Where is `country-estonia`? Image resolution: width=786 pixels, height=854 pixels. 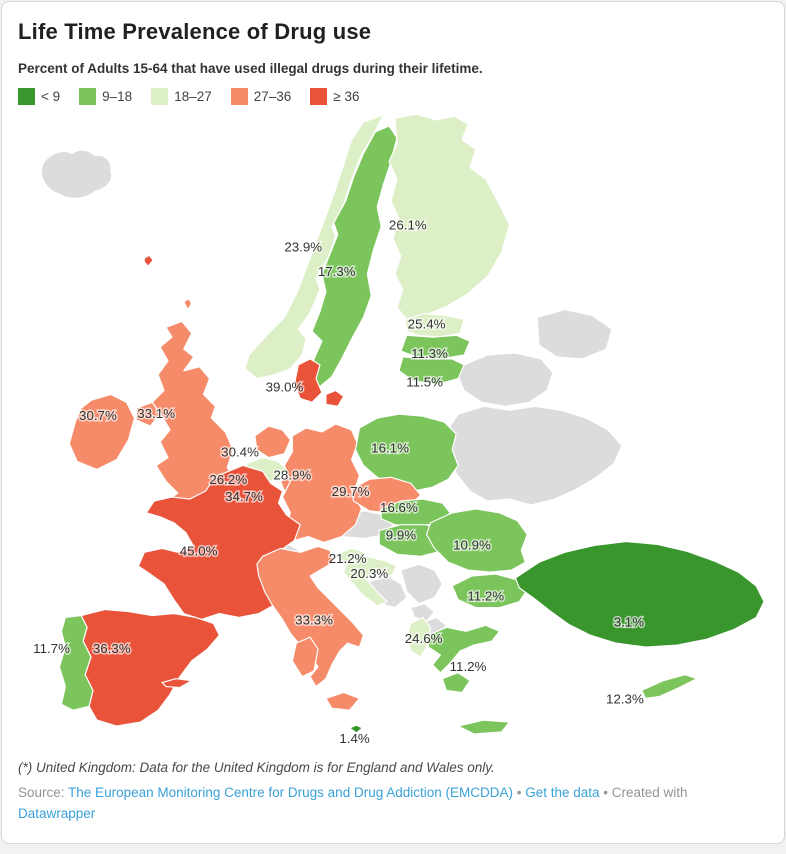
country-estonia is located at coordinates (434, 325).